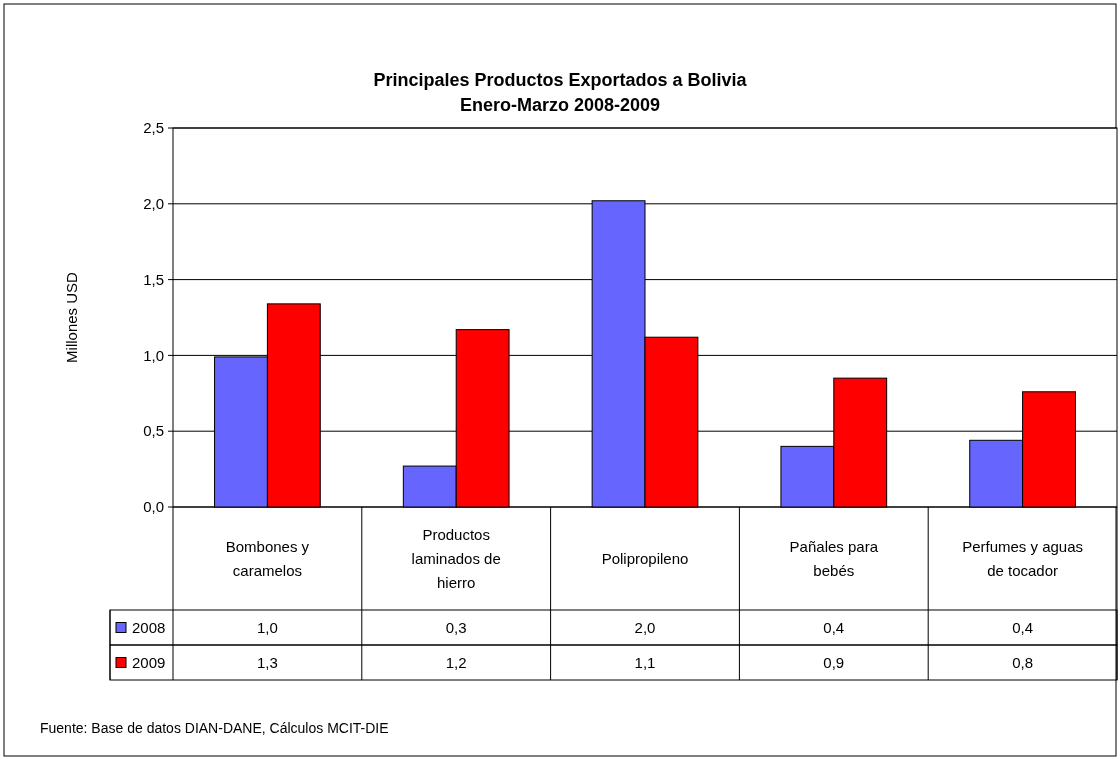  I want to click on x-tick-label: Pañales para bebés, so click(834, 558).